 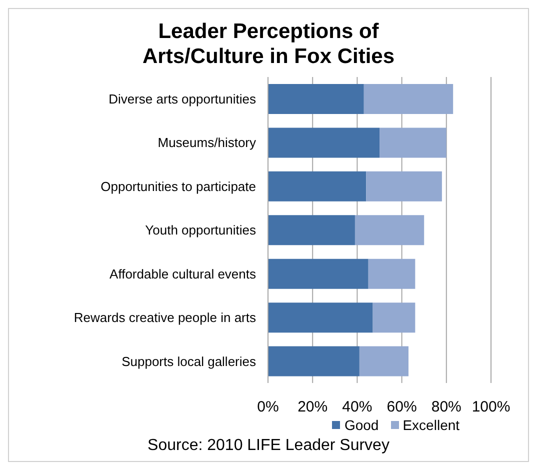 What do you see at coordinates (200, 230) in the screenshot?
I see `y-tick-label: Youth opportunities` at bounding box center [200, 230].